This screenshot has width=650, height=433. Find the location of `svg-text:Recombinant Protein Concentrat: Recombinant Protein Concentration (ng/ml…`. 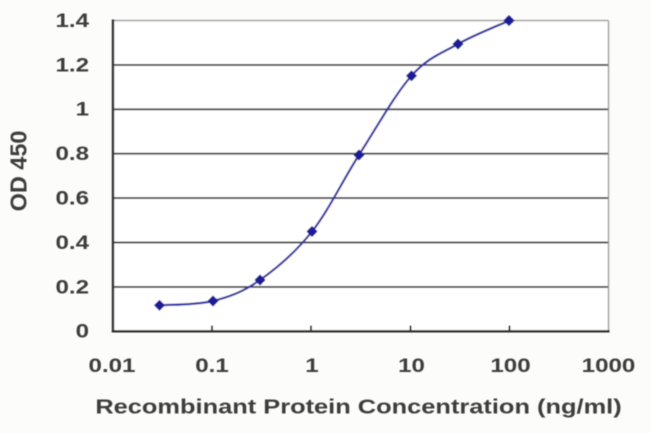

svg-text:Recombinant Protein Concentrat: Recombinant Protein Concentration (ng/ml… is located at coordinates (358, 406).